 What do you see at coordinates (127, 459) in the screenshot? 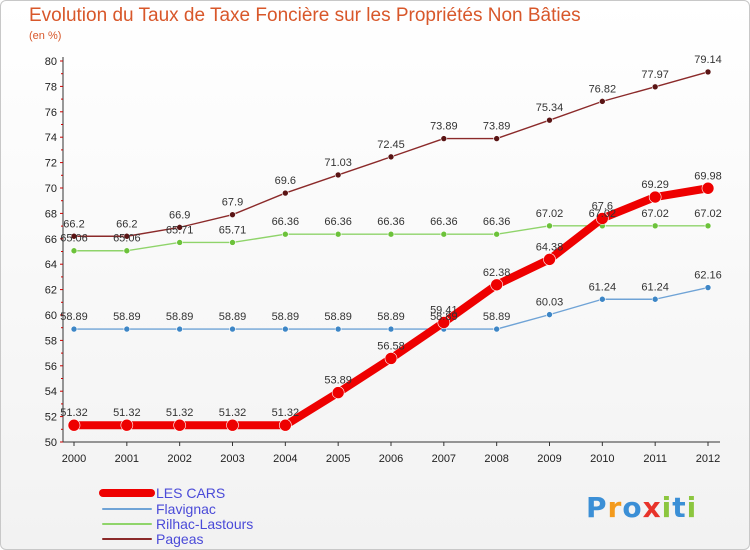
I see `x-tick-label: 2001` at bounding box center [127, 459].